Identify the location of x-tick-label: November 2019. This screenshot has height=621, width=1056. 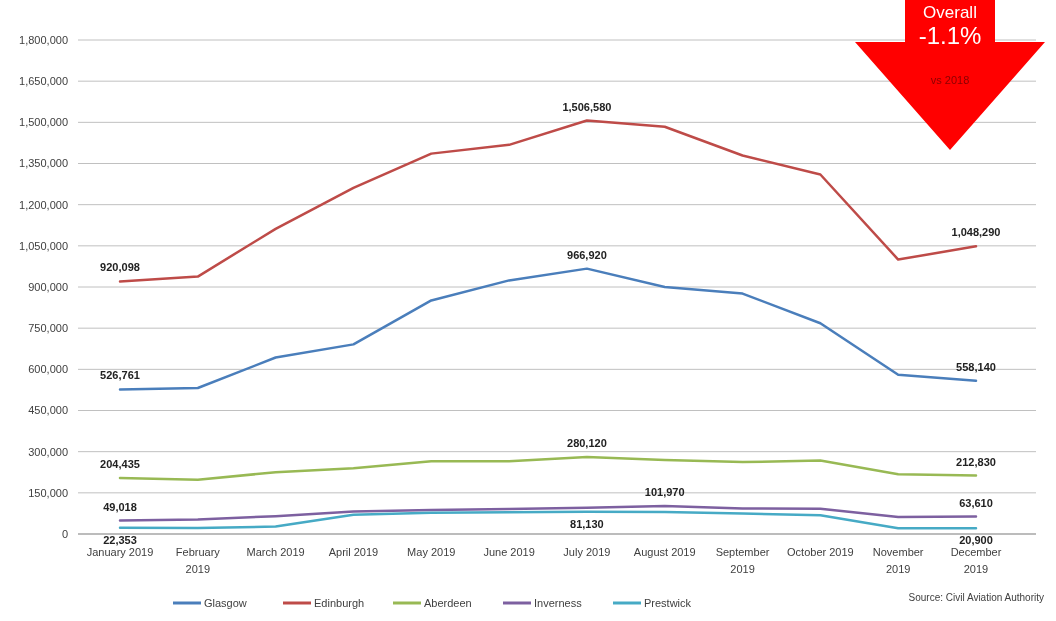
(898, 560).